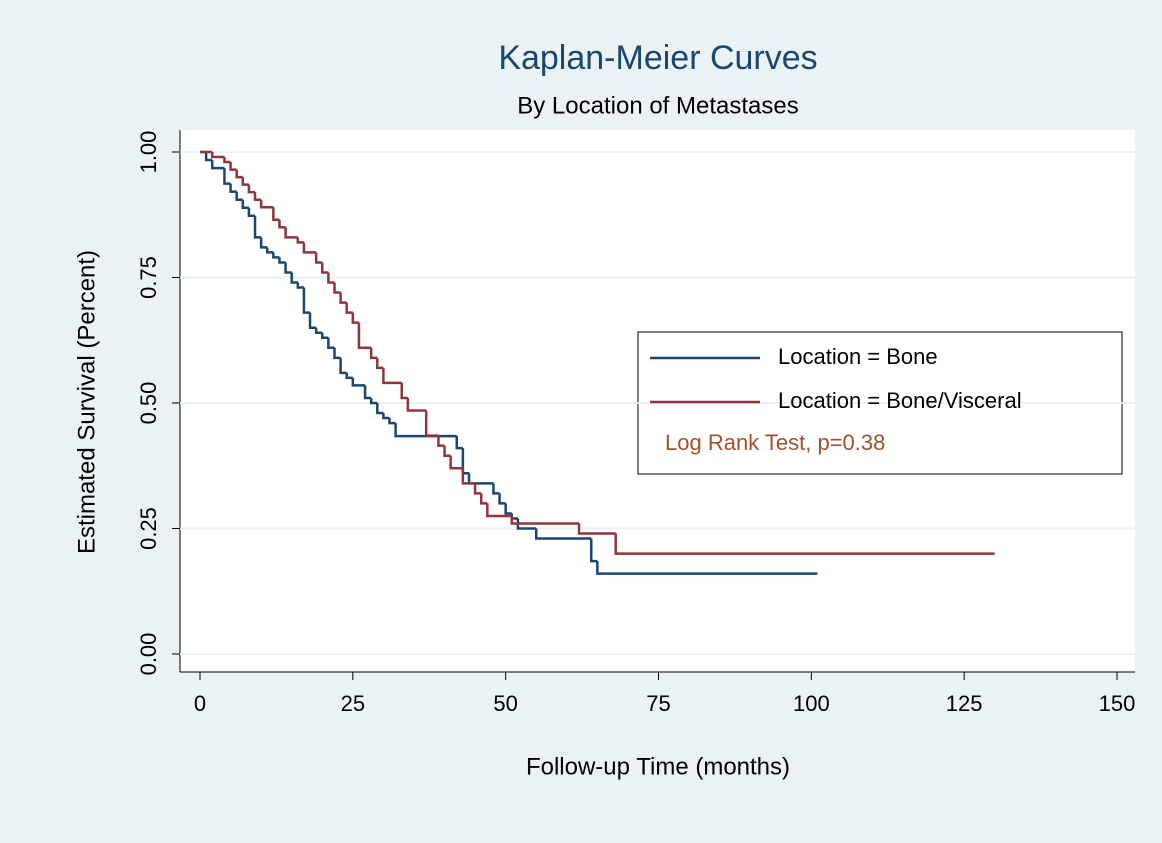 This screenshot has height=843, width=1162. I want to click on y-tick-label: 1.00, so click(148, 152).